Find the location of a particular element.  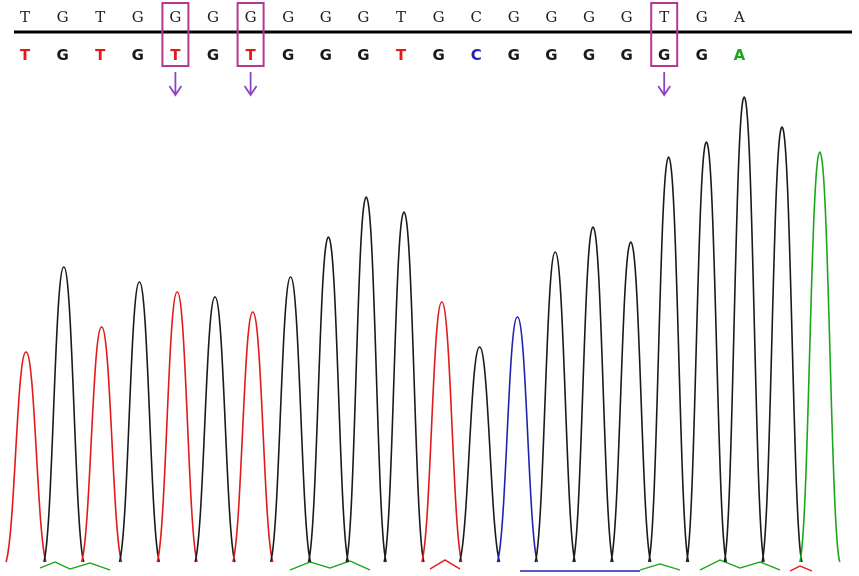

called-base: A is located at coordinates (740, 55).